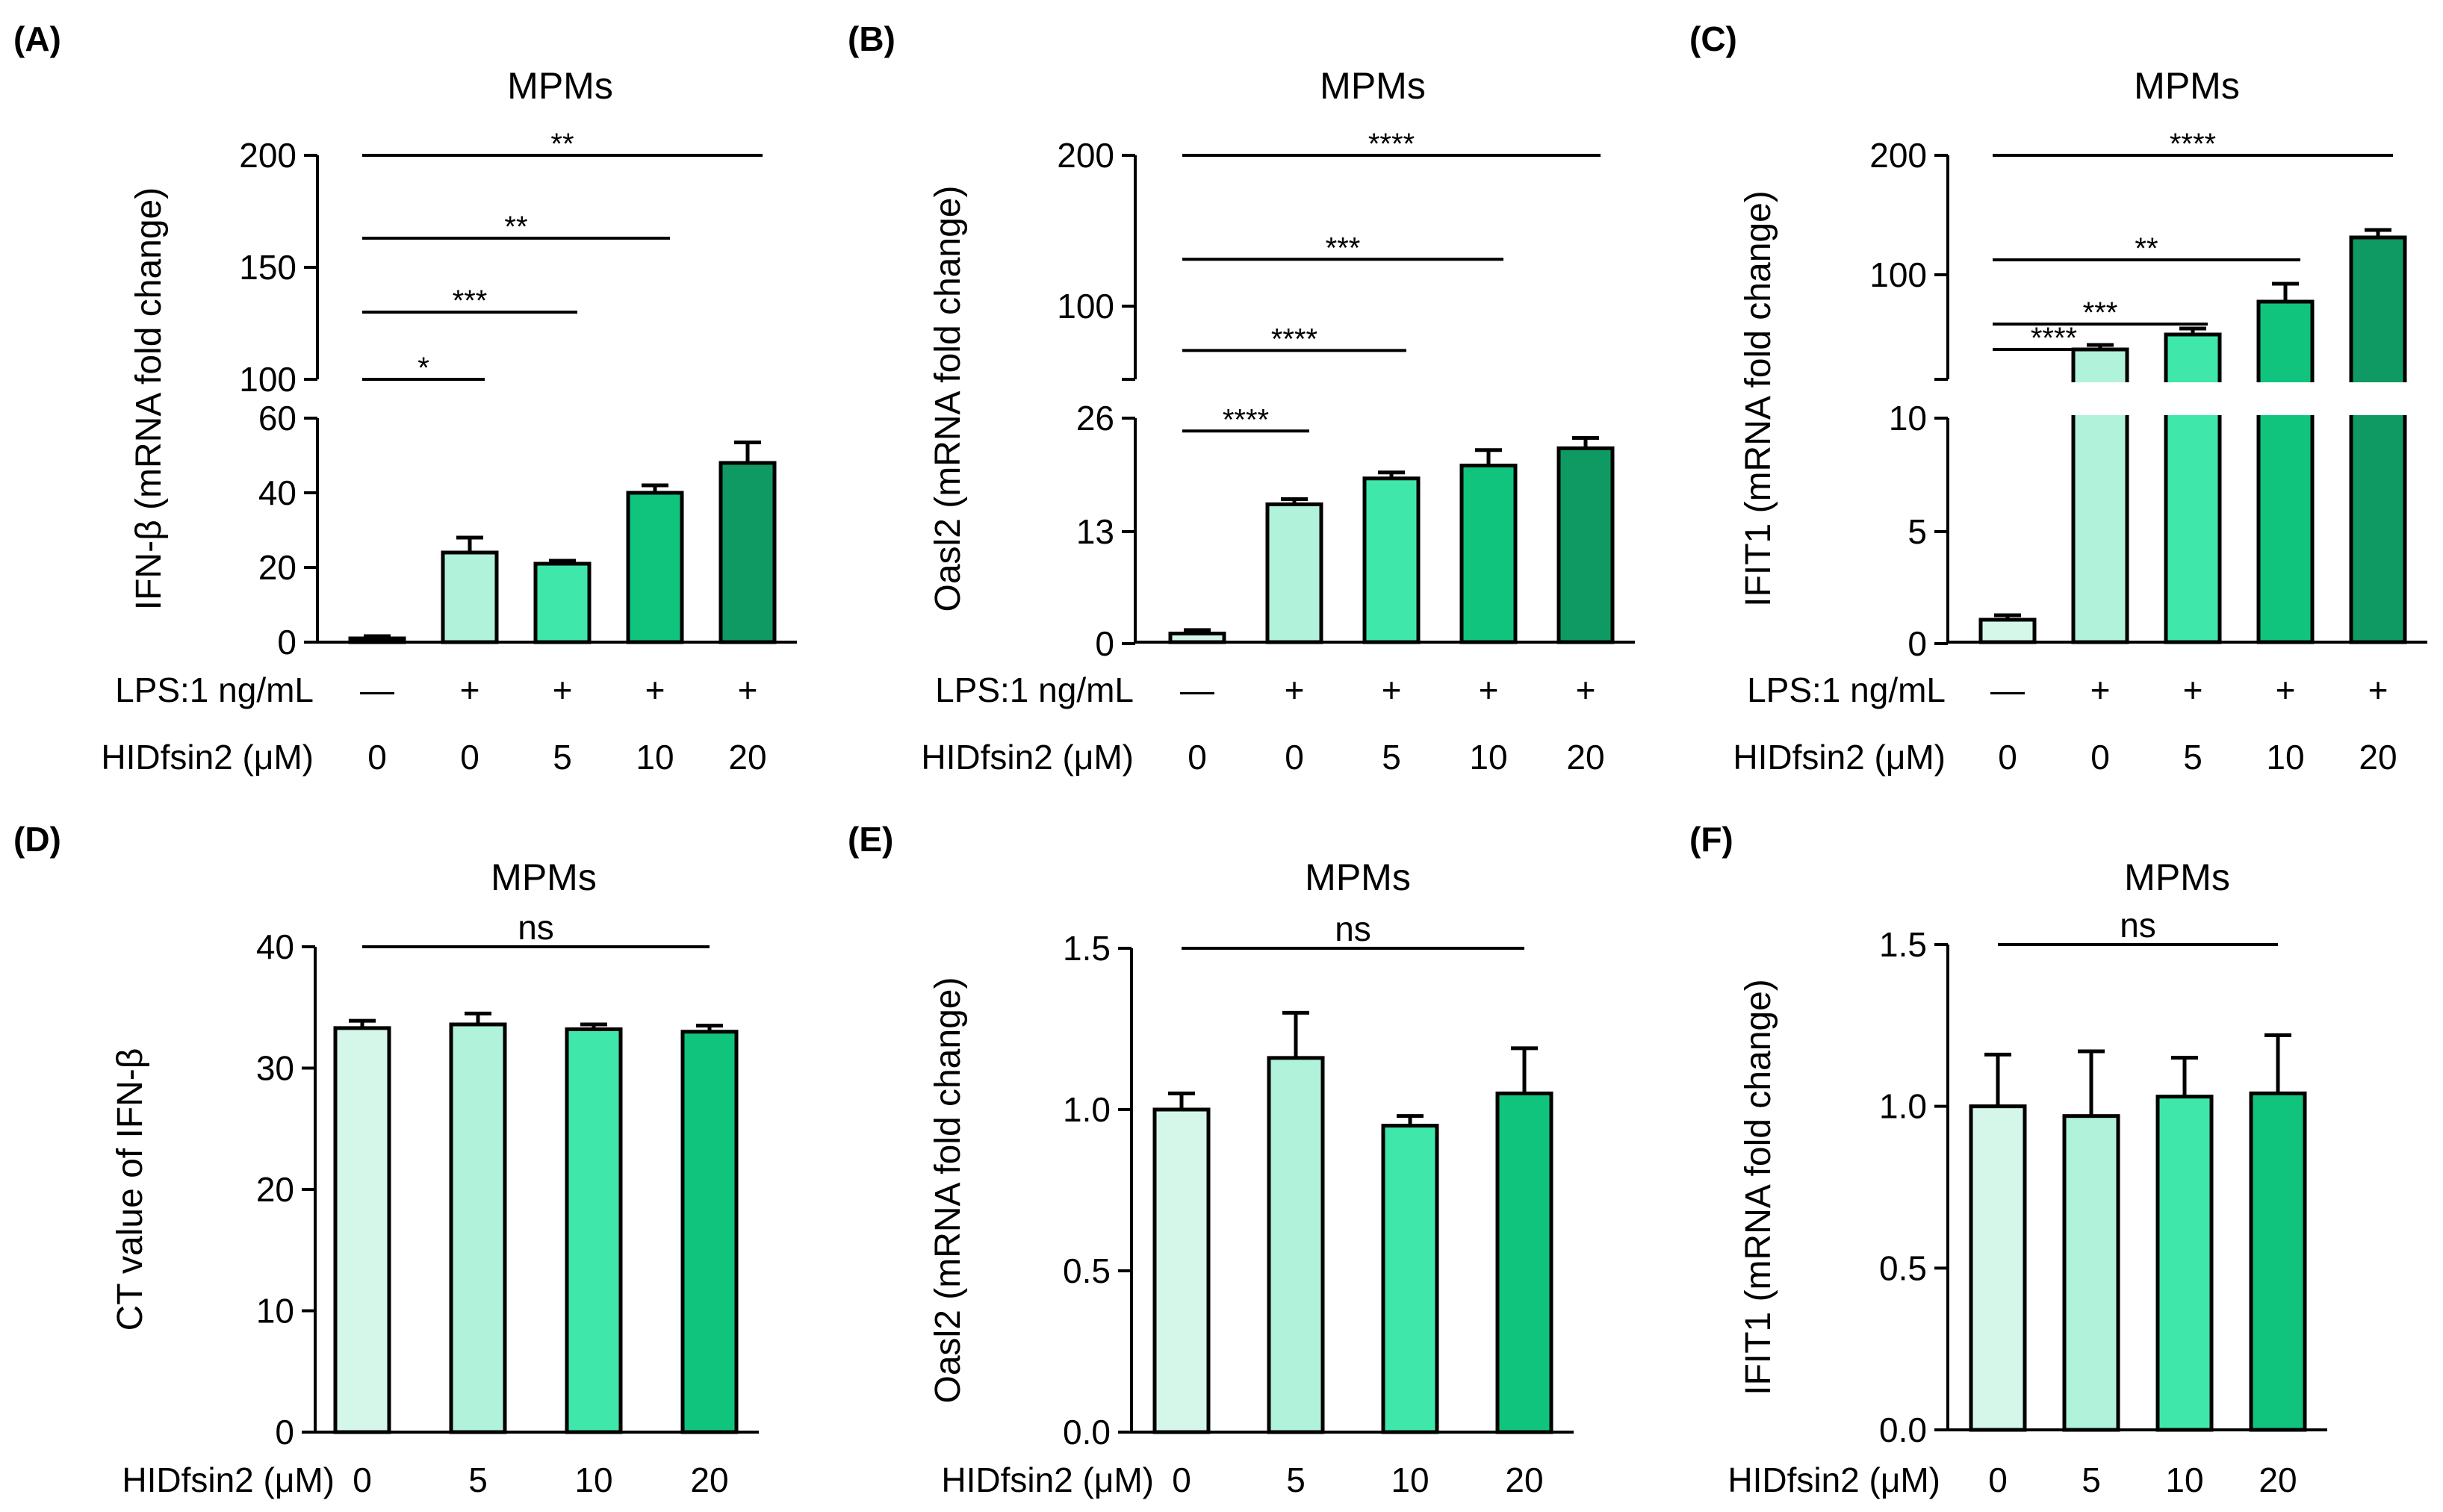 The image size is (2443, 1512). Describe the element at coordinates (268, 267) in the screenshot. I see `y-tick-label: 150` at that location.